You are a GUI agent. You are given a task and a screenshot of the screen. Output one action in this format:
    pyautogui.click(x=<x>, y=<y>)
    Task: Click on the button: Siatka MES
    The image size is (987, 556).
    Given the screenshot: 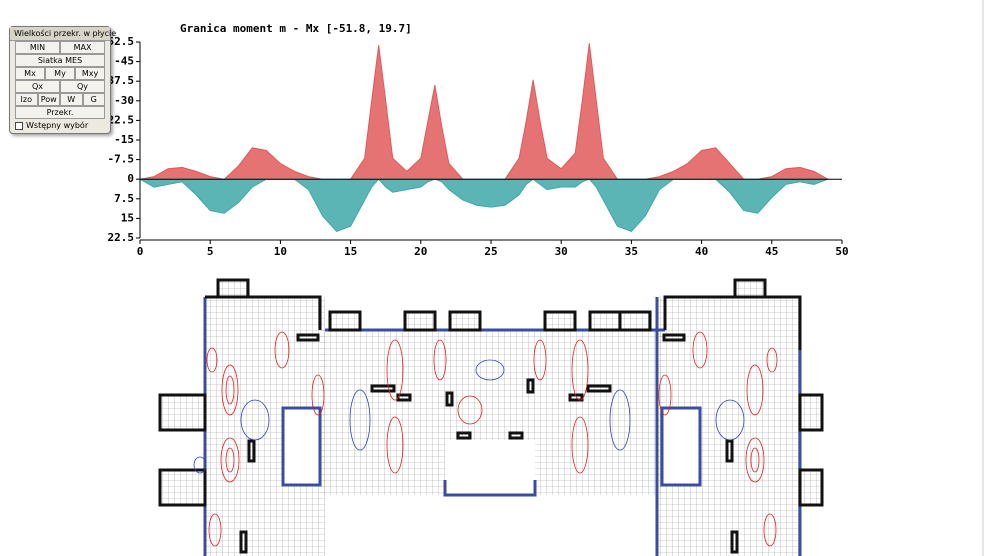 What is the action you would take?
    pyautogui.click(x=60, y=60)
    